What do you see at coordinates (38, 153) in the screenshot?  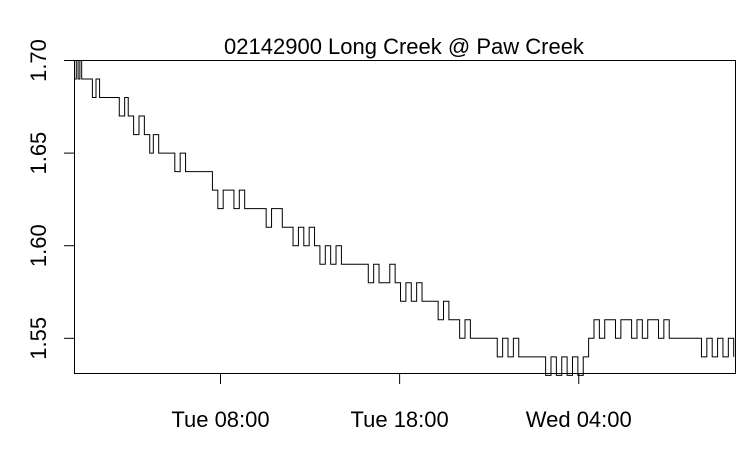 I see `y-tick-label: 1.65` at bounding box center [38, 153].